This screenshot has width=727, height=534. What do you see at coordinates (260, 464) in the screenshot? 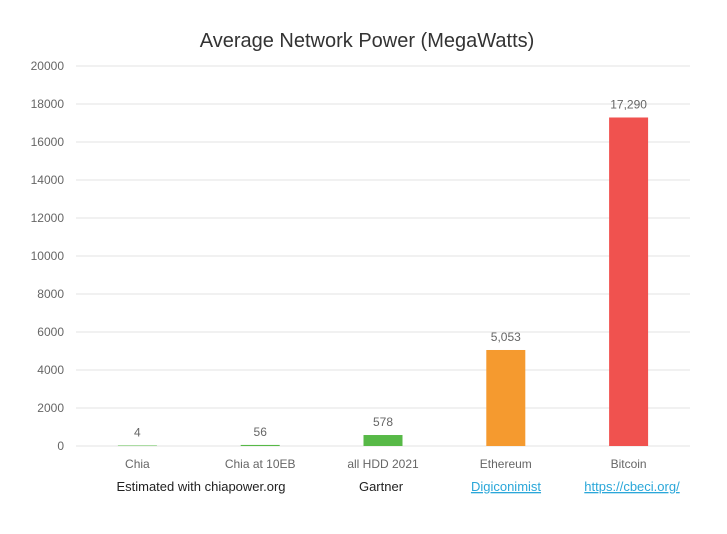
I see `x-tick-label: Chia at 10EB` at bounding box center [260, 464].